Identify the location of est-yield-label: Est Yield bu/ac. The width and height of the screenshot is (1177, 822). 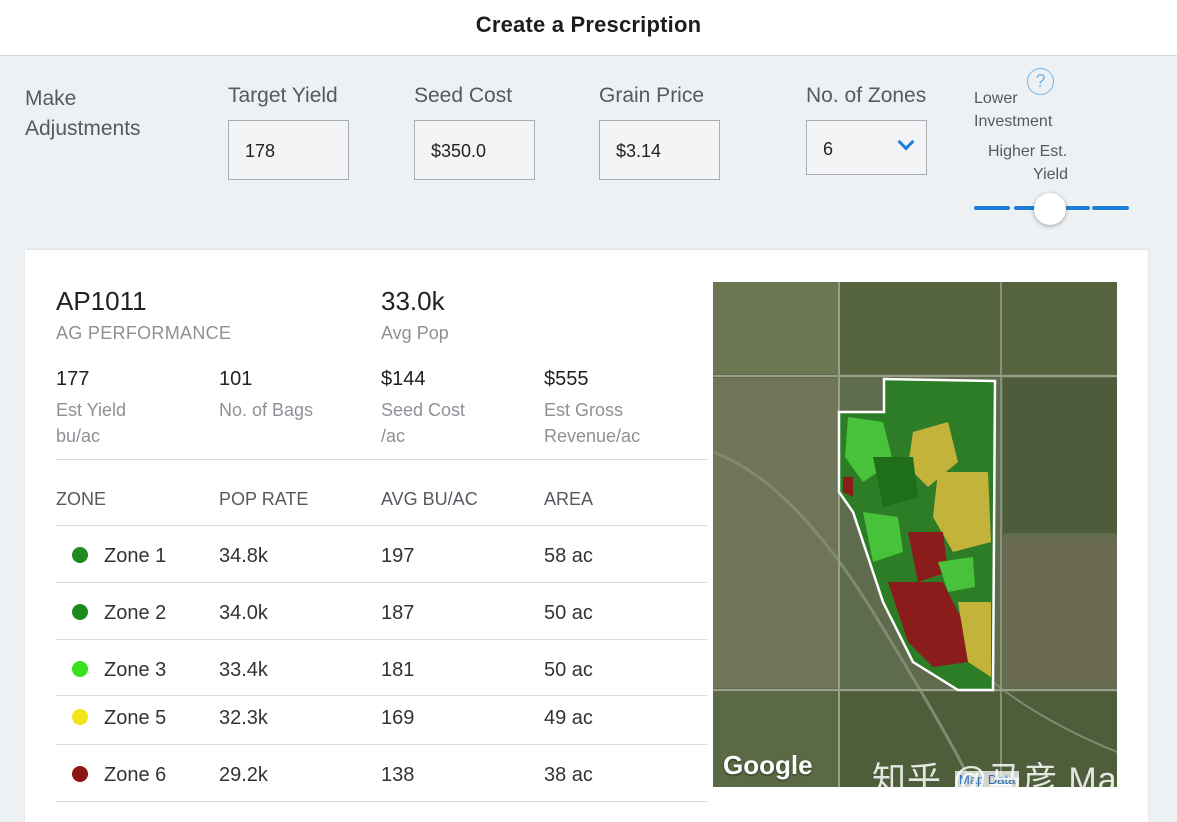
(91, 423).